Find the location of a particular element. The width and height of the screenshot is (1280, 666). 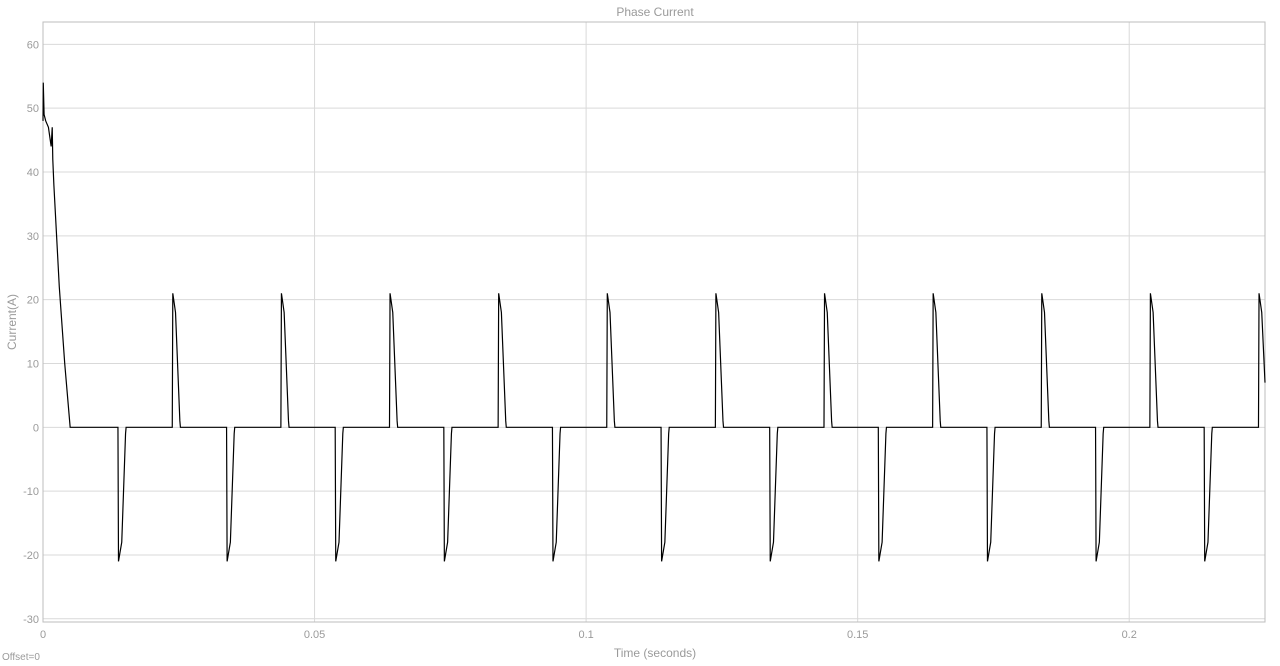

y-axis-ticks: 60 50 40 30 20 10 0 -10 -20 -30 is located at coordinates (31, 332).